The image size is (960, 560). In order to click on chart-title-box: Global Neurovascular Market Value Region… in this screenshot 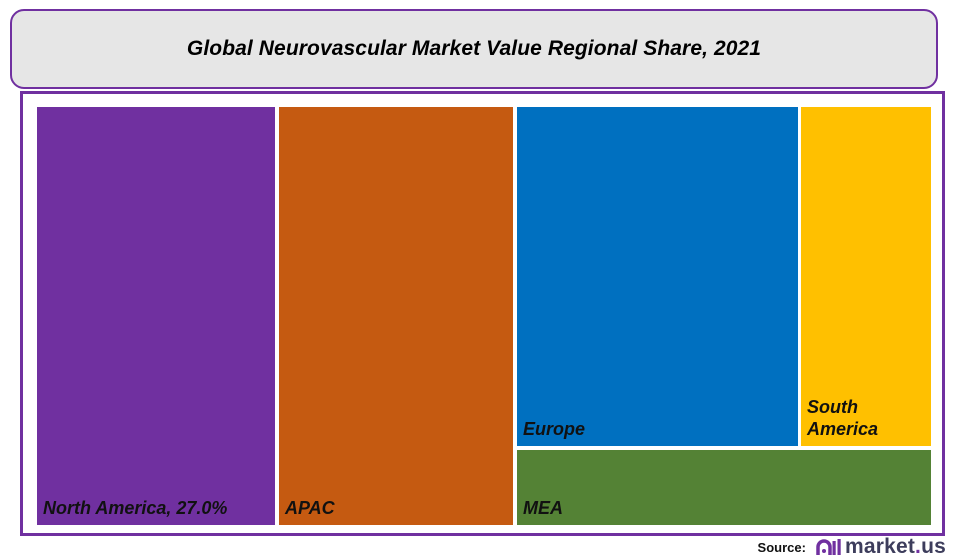, I will do `click(474, 49)`.